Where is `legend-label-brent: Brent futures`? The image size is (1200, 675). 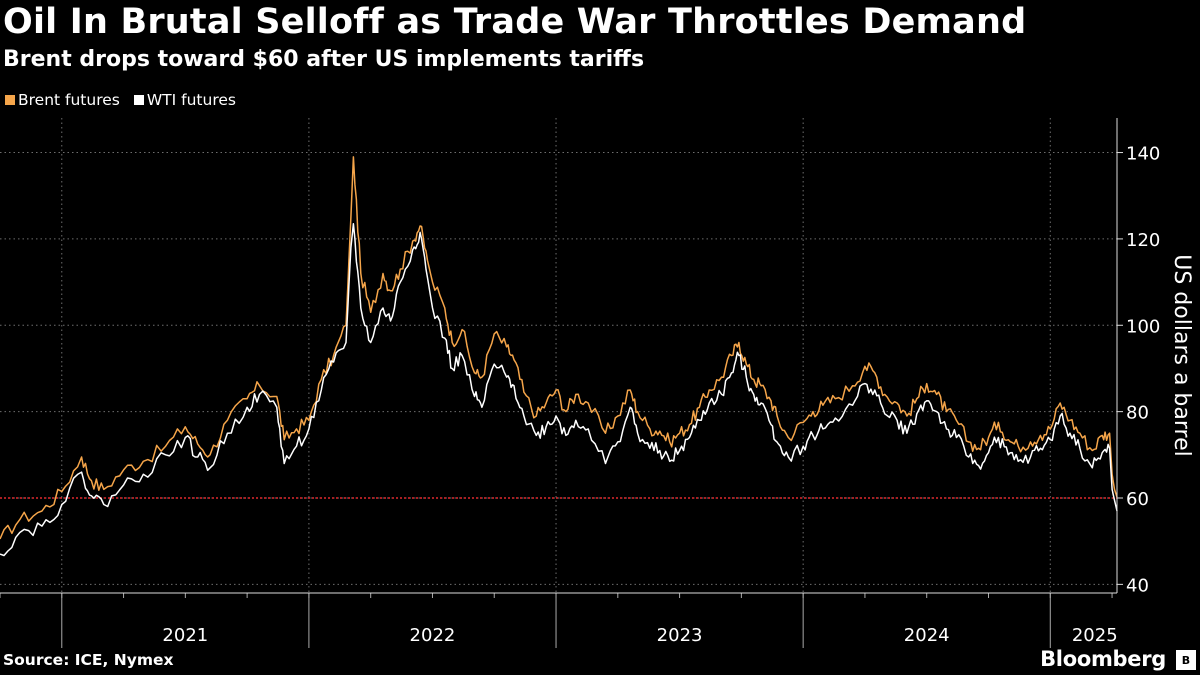 legend-label-brent: Brent futures is located at coordinates (69, 100).